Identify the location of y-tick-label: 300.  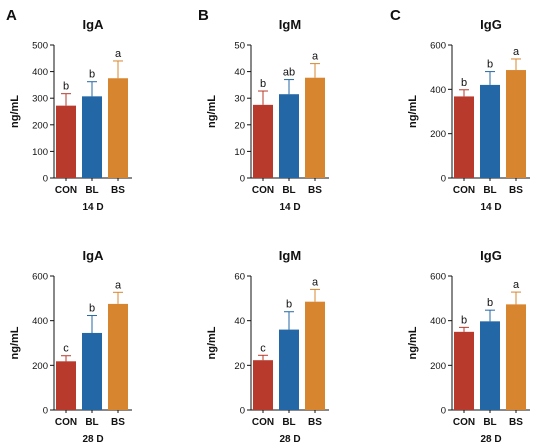
(40, 99).